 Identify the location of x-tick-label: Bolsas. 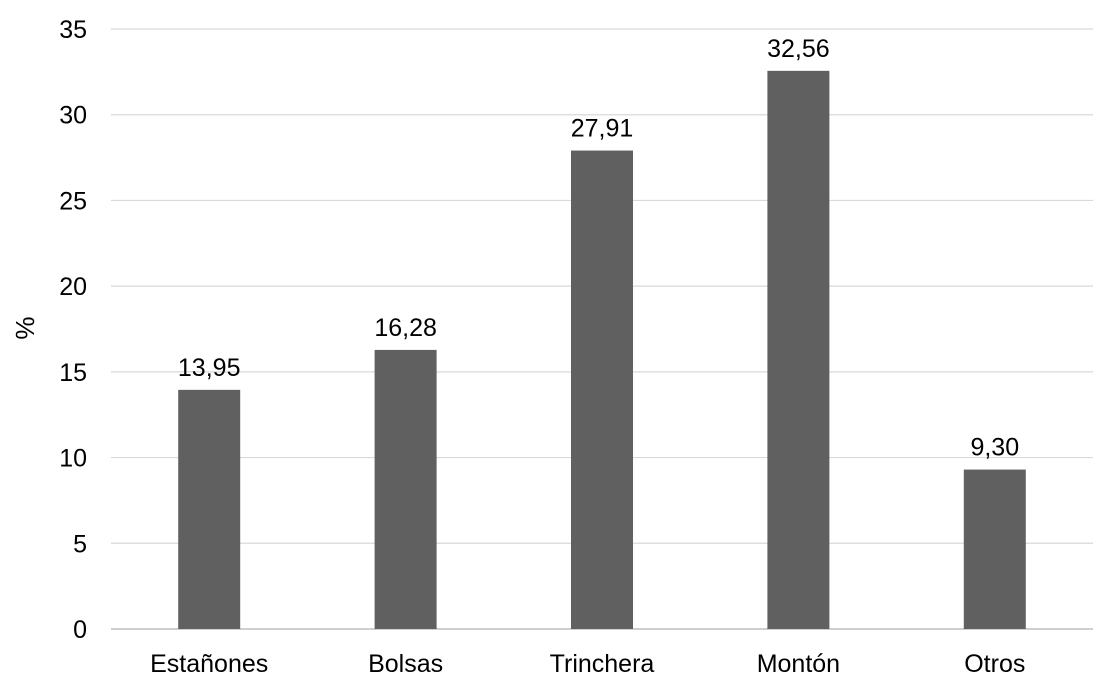
(405, 663).